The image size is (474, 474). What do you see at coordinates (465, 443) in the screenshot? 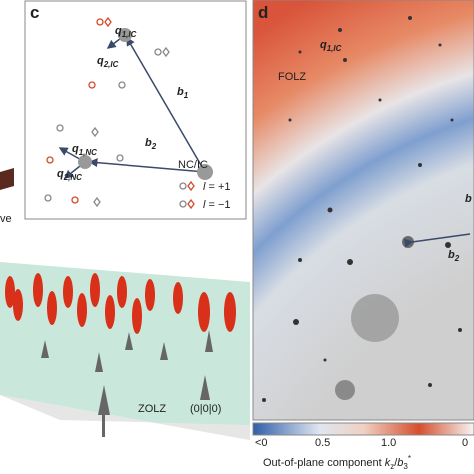
I see `colorbar-tick: 0` at bounding box center [465, 443].